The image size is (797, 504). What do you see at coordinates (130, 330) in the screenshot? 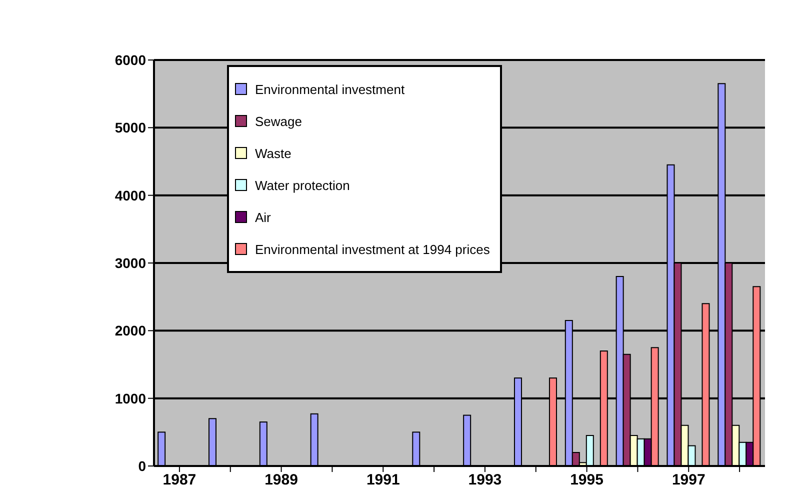
I see `y-tick-label: 2000` at bounding box center [130, 330].